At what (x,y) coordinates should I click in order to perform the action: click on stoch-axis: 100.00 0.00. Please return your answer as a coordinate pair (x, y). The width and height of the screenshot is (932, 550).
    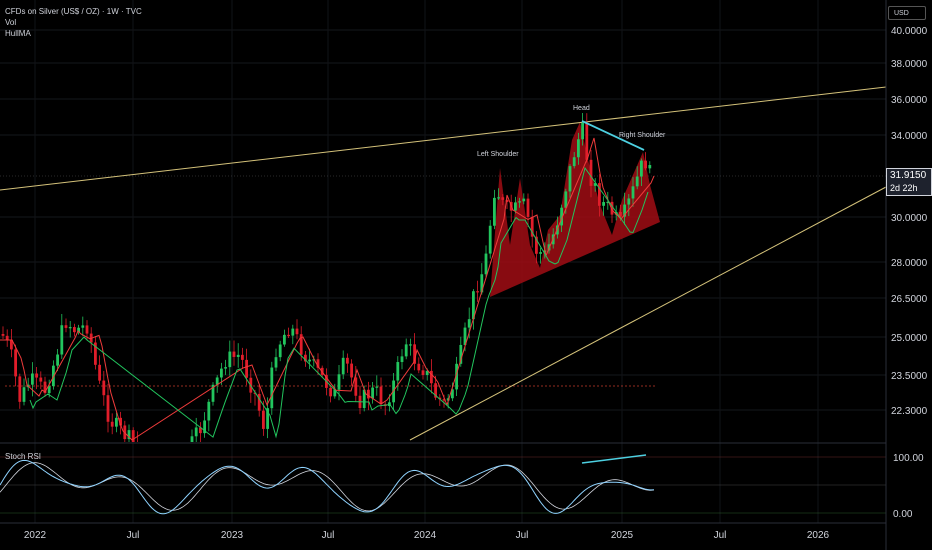
    Looking at the image, I should click on (908, 486).